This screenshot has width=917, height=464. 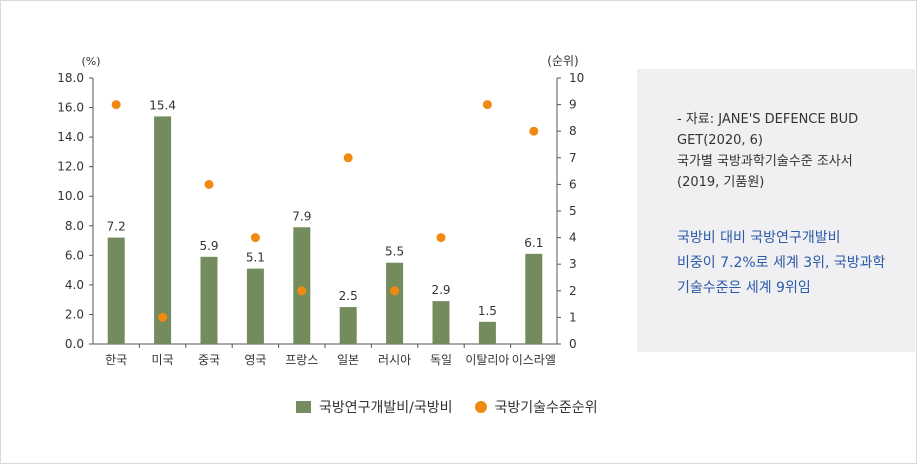 What do you see at coordinates (440, 290) in the screenshot?
I see `bar-value-label: 2.9` at bounding box center [440, 290].